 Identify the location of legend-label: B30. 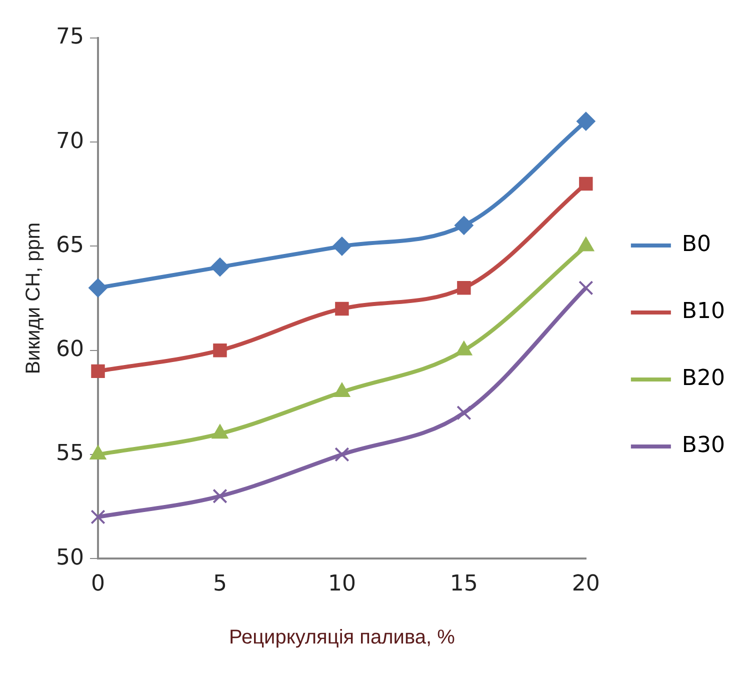
(704, 445).